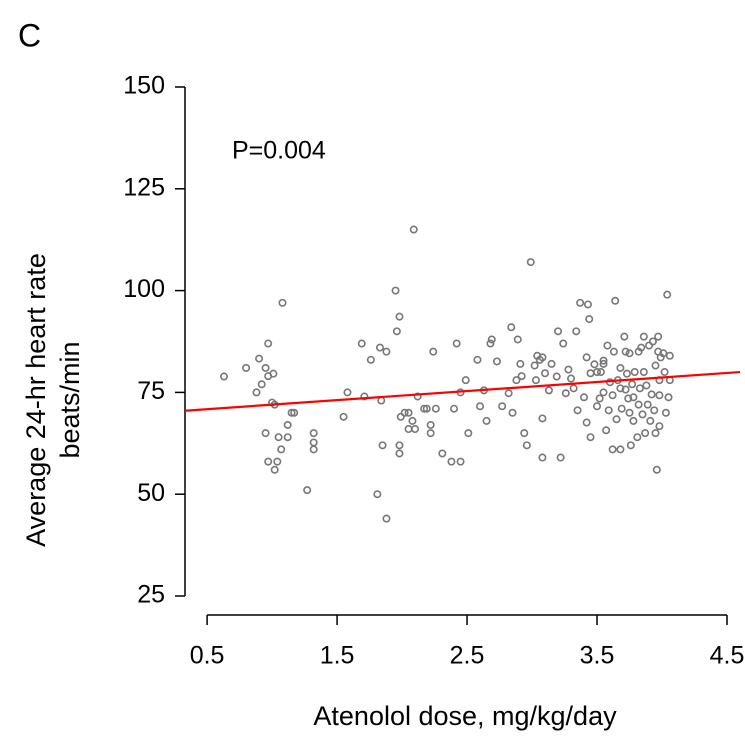  Describe the element at coordinates (144, 86) in the screenshot. I see `y-tick-label: 150` at that location.